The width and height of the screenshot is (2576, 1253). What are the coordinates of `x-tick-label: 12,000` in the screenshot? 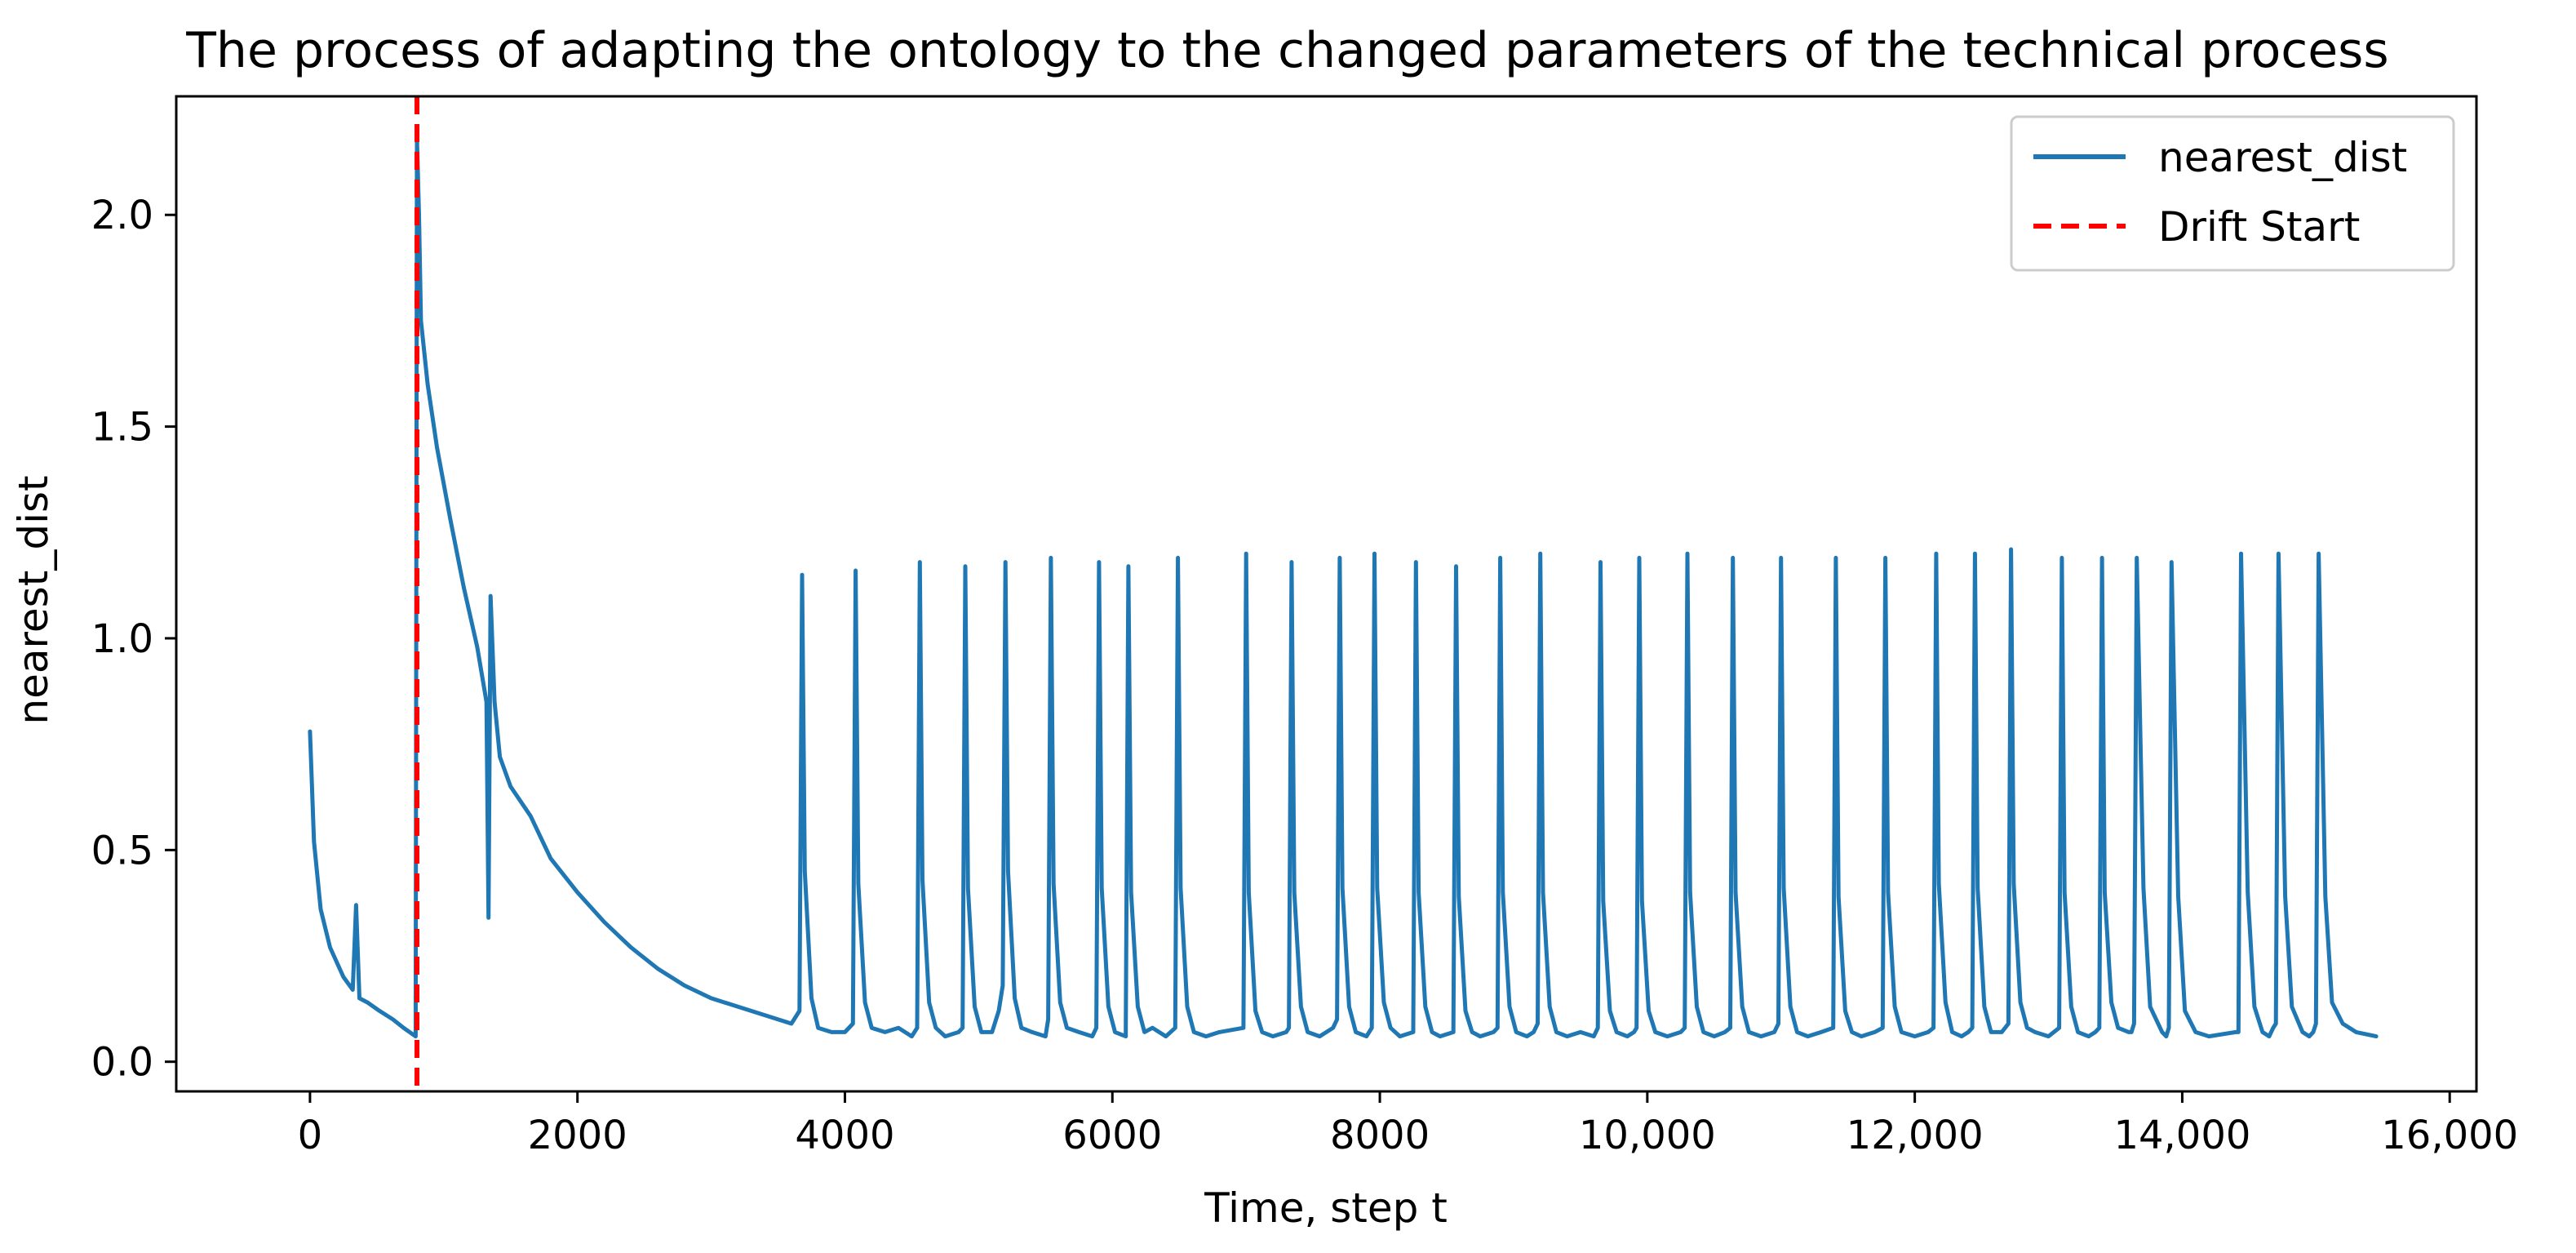 It's located at (1916, 1135).